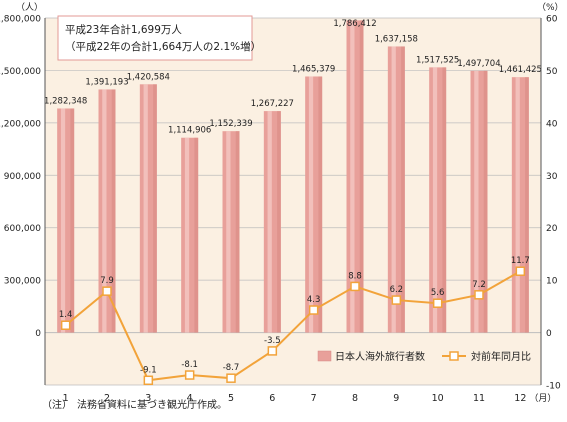 The image size is (567, 422). What do you see at coordinates (189, 365) in the screenshot?
I see `line-value-label: -8.1` at bounding box center [189, 365].